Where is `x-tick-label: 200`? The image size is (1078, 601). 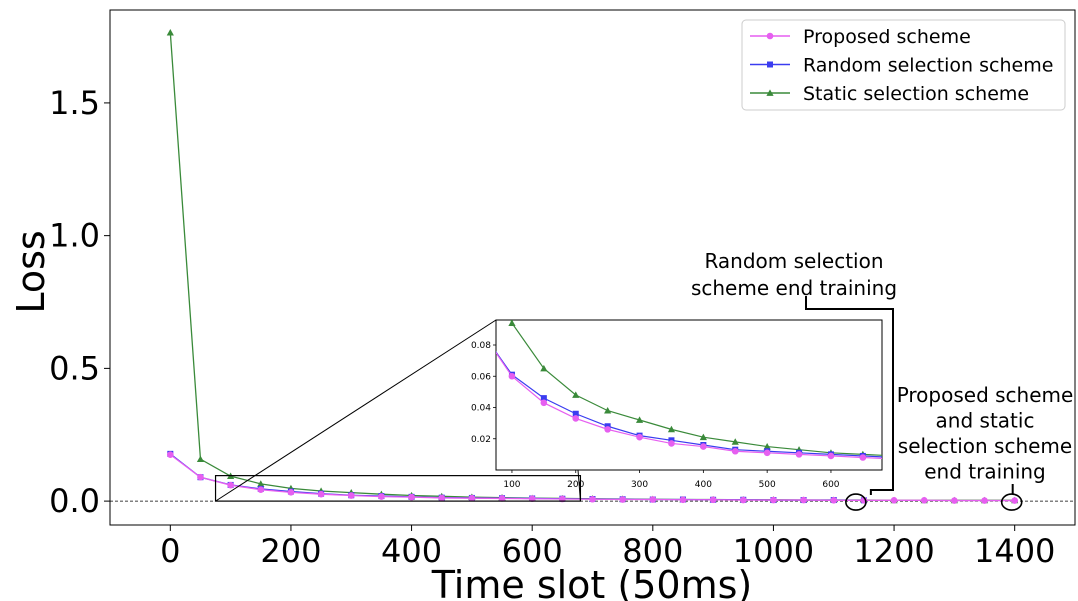 x-tick-label: 200 is located at coordinates (290, 551).